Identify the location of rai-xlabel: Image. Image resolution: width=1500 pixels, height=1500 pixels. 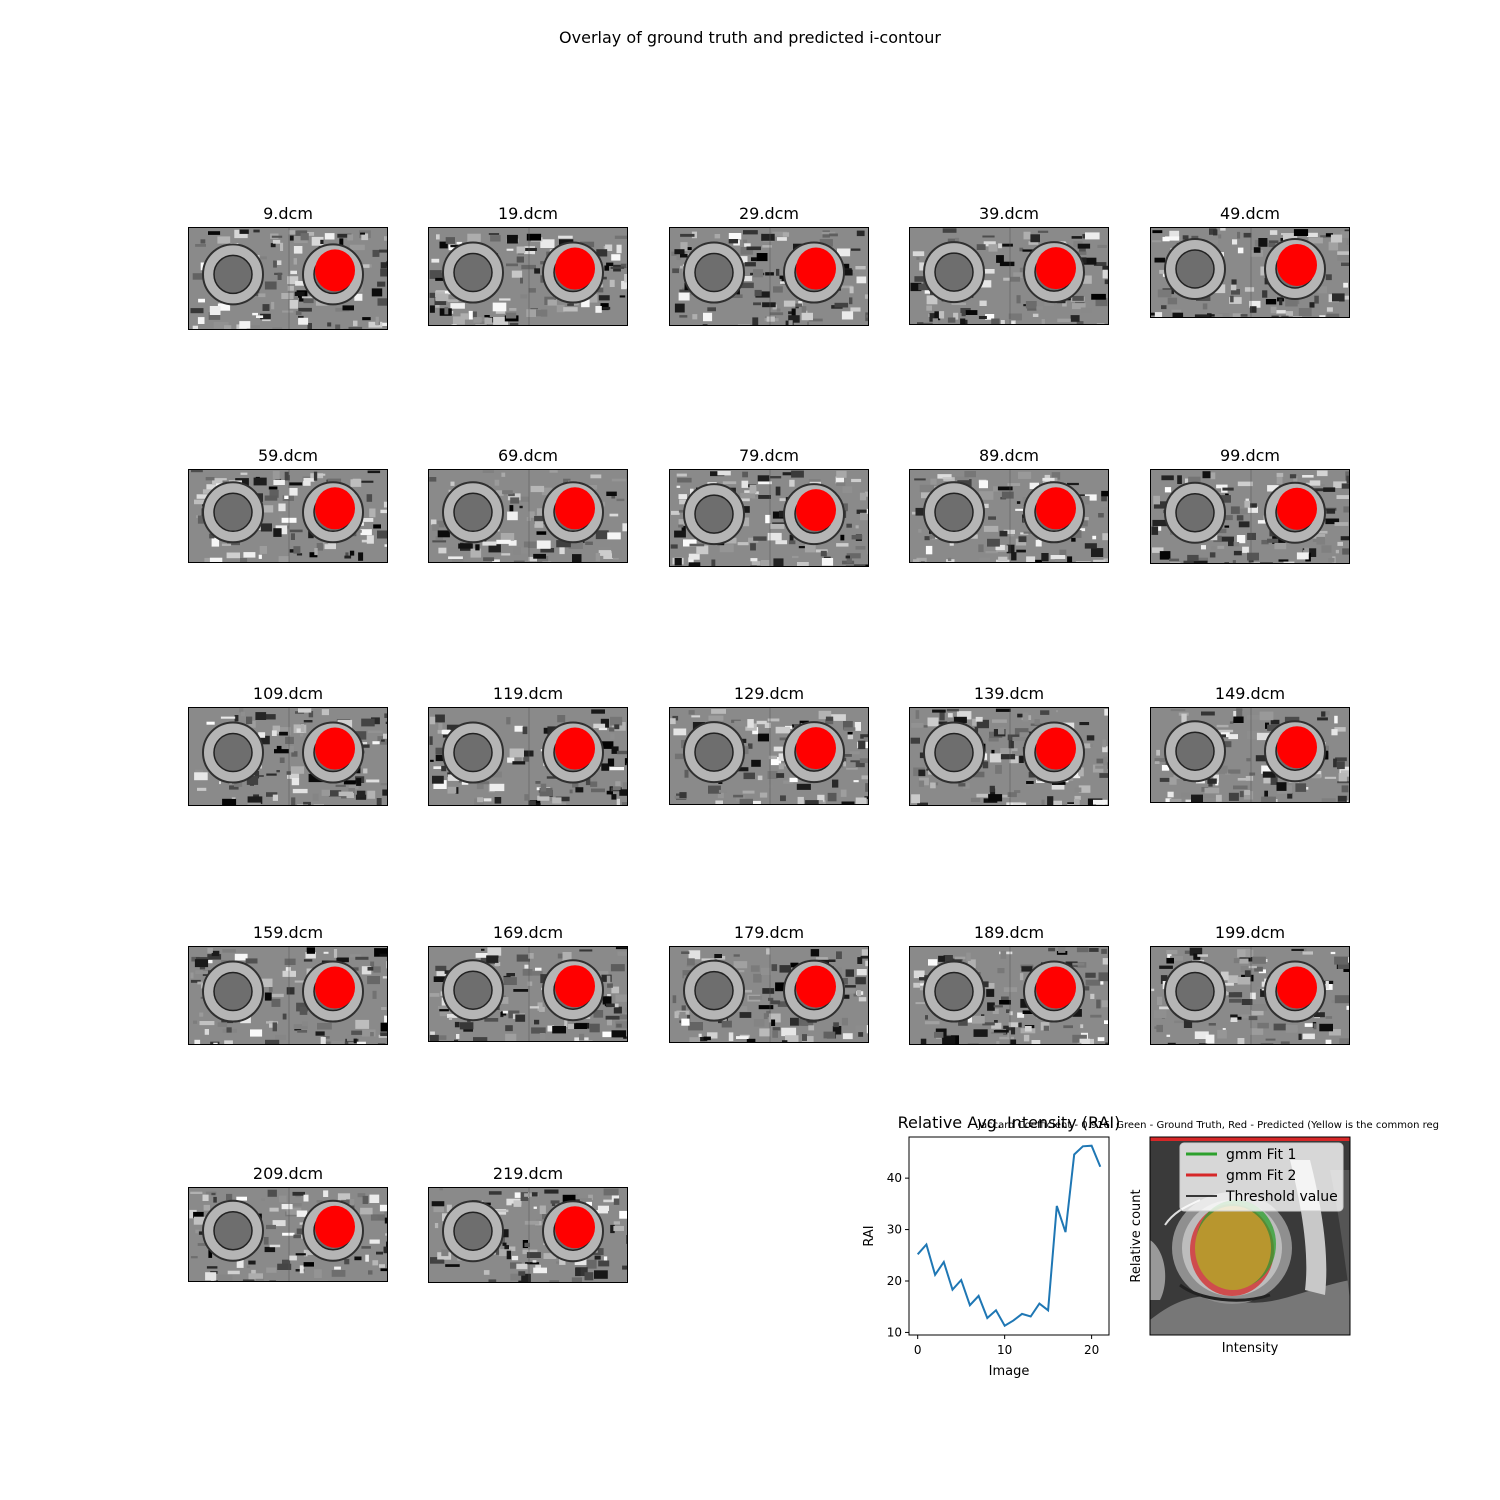
(1009, 1371).